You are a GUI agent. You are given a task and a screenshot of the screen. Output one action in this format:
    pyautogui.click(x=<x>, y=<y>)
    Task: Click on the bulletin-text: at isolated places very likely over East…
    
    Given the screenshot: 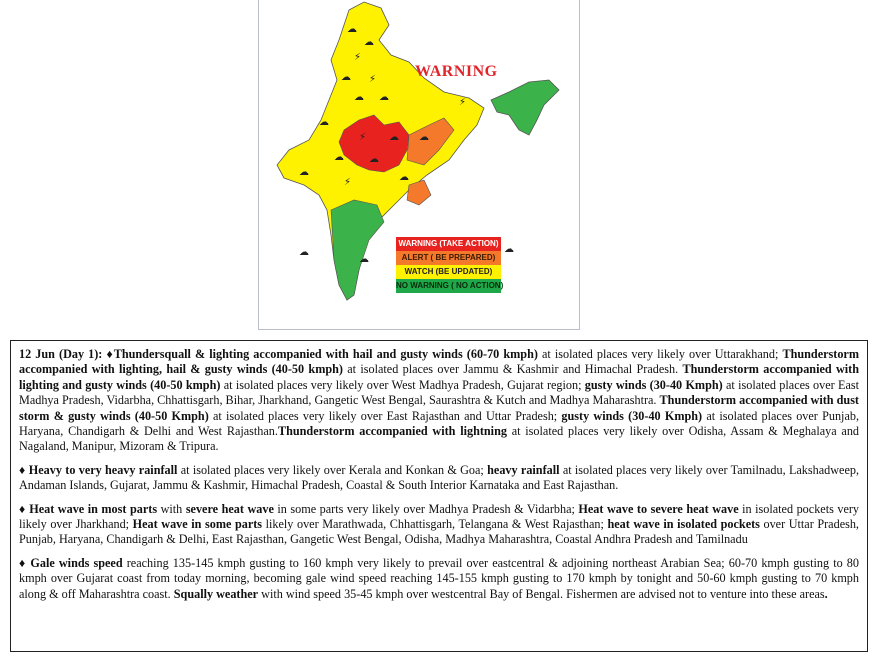 What is the action you would take?
    pyautogui.click(x=385, y=415)
    